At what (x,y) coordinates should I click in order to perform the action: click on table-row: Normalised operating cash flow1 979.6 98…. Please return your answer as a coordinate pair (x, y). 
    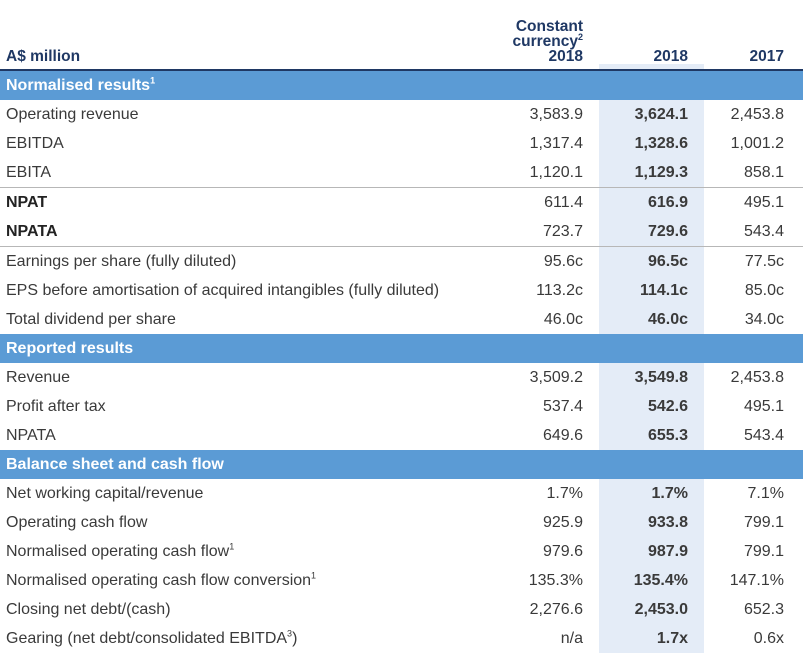
    Looking at the image, I should click on (395, 550).